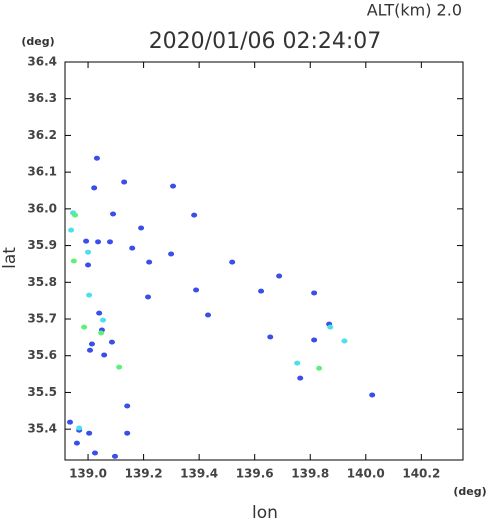 This screenshot has height=521, width=490. What do you see at coordinates (414, 10) in the screenshot?
I see `chart-subtitle: ALT(km) 2.0` at bounding box center [414, 10].